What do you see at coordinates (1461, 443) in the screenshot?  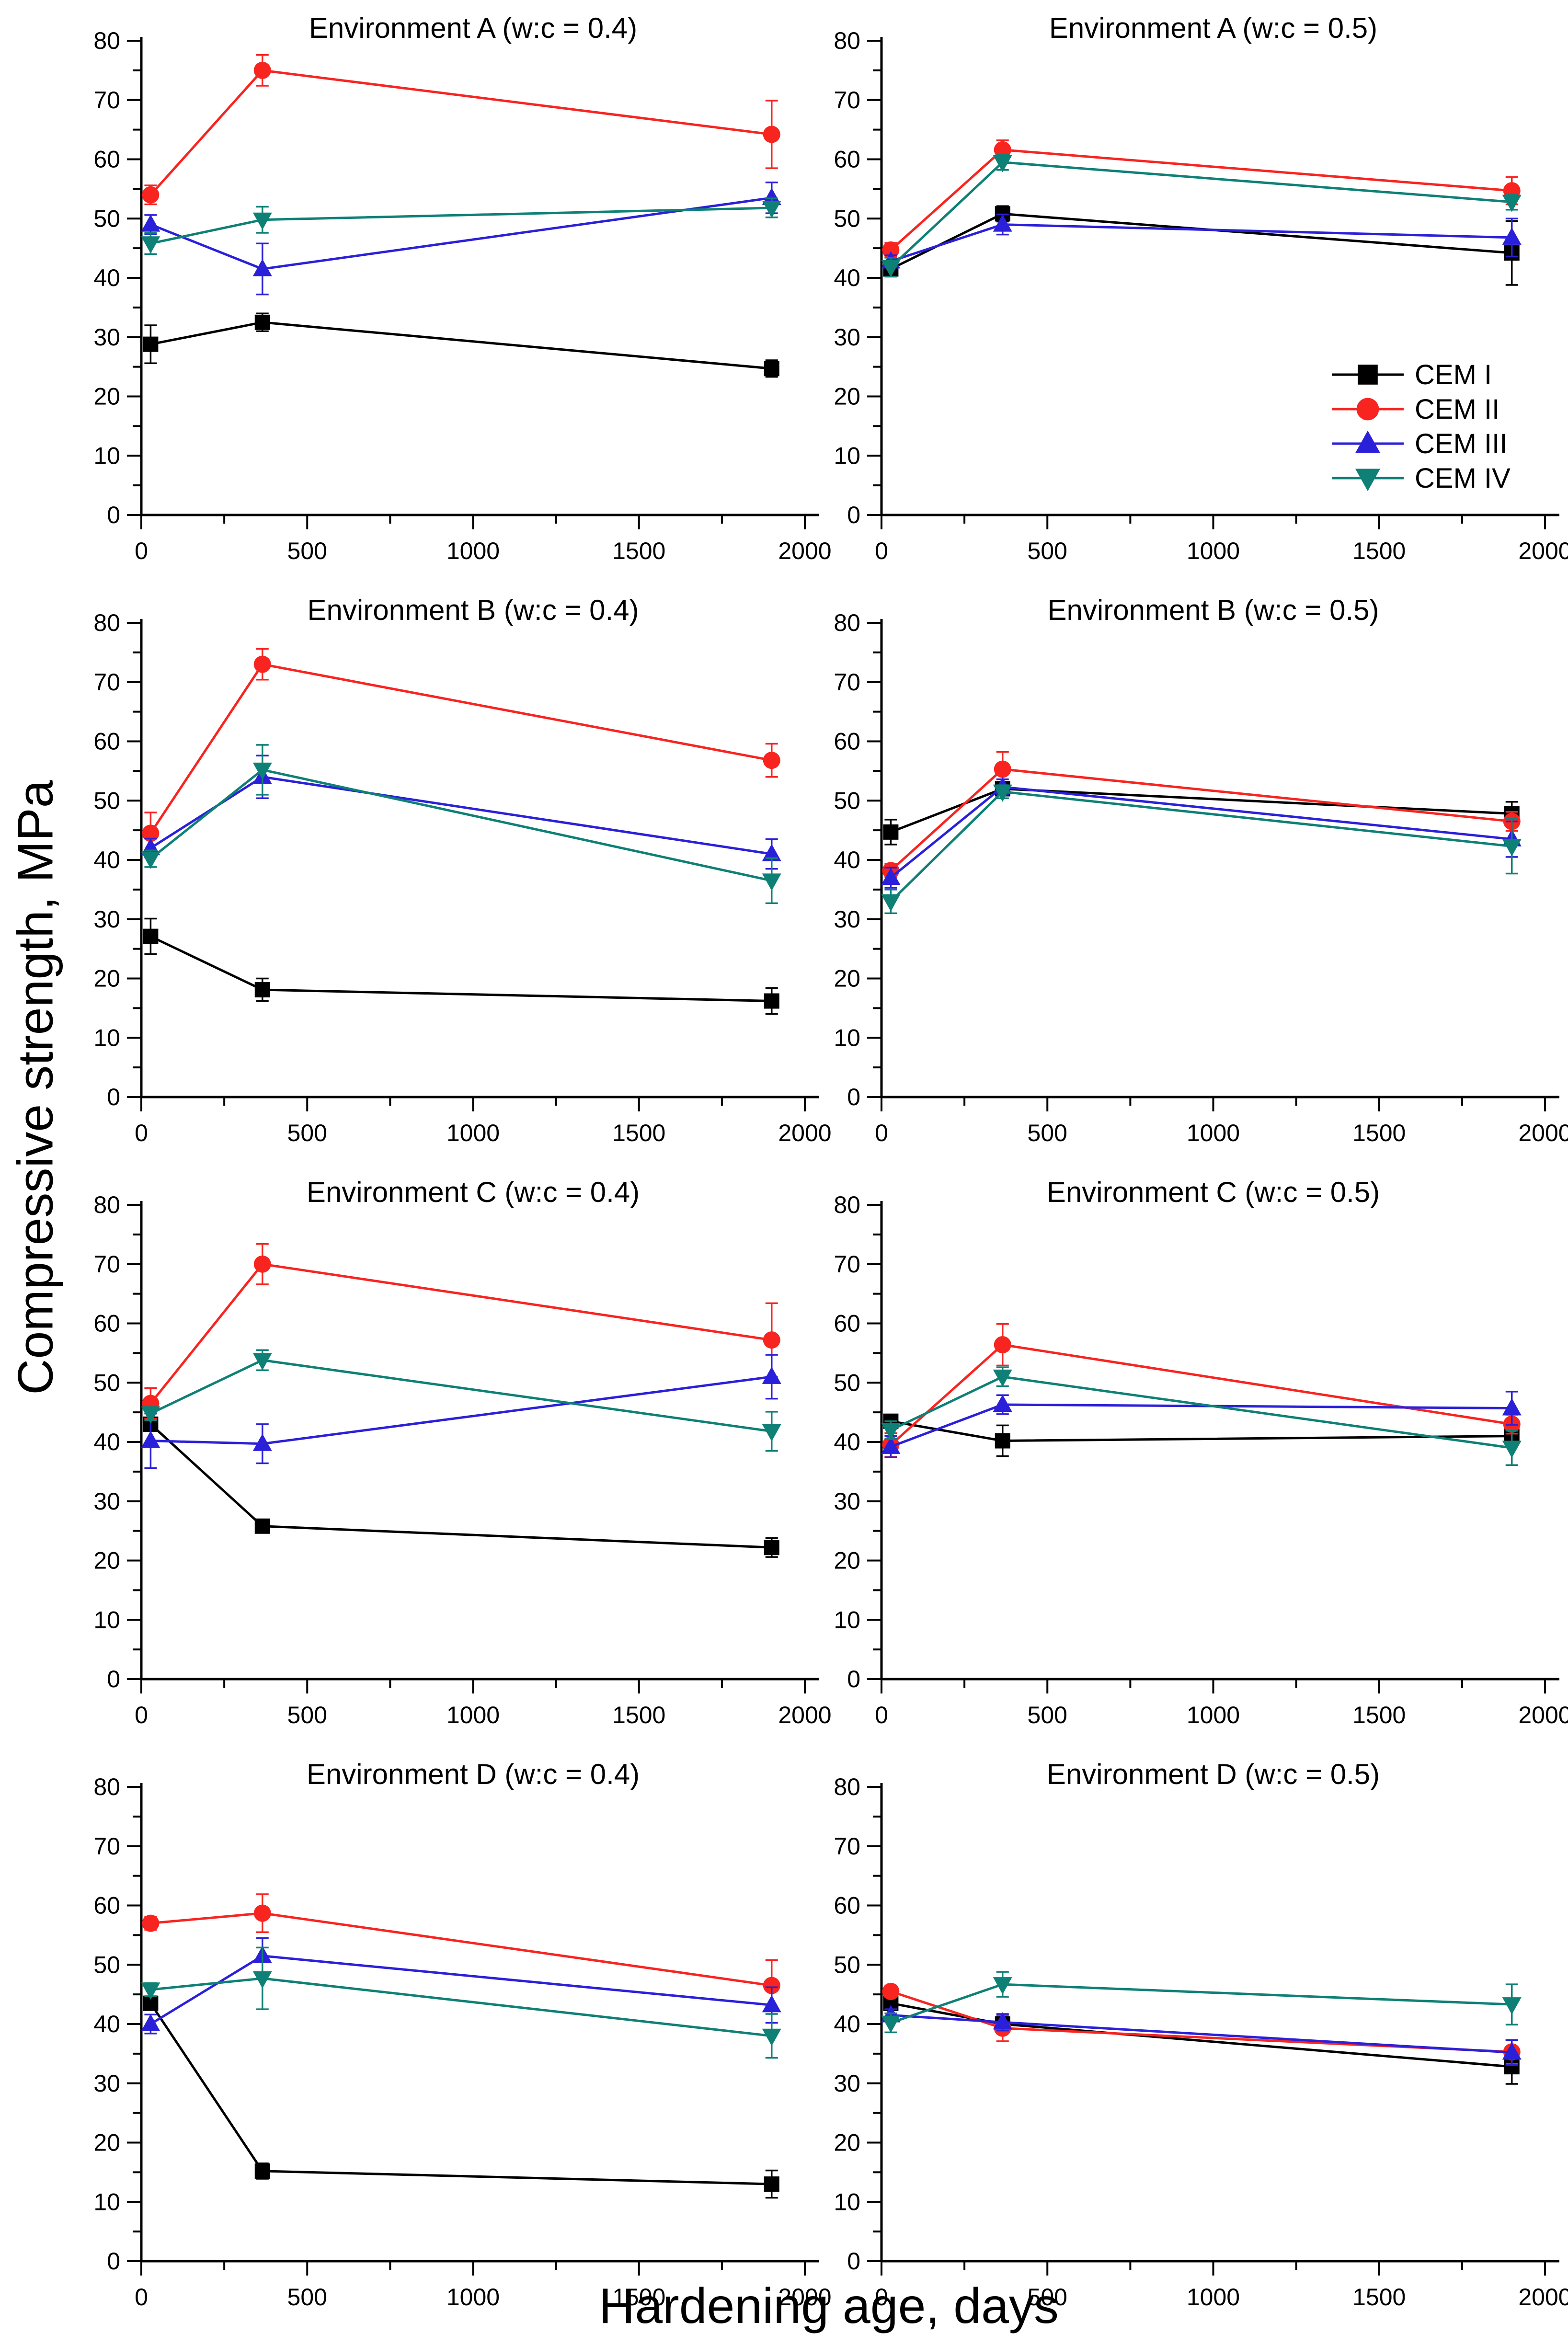 I see `legend-label-cem-iii: CEM III` at bounding box center [1461, 443].